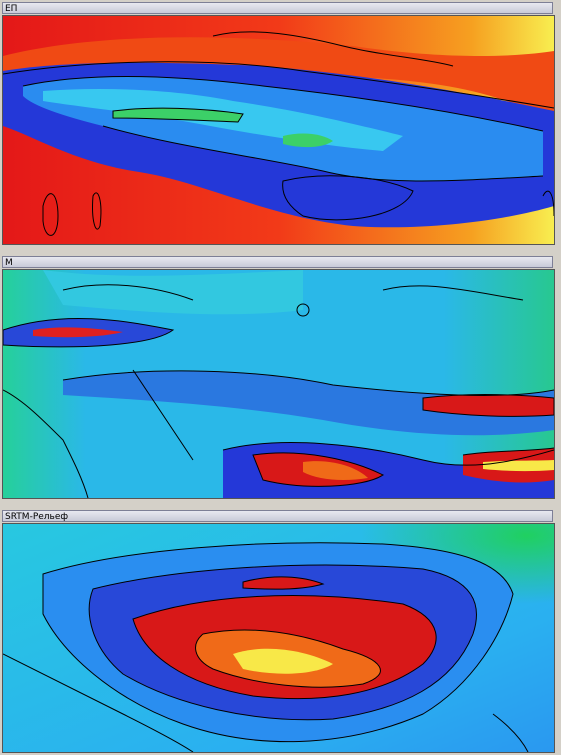  I want to click on panel-m-title: М, so click(277, 262).